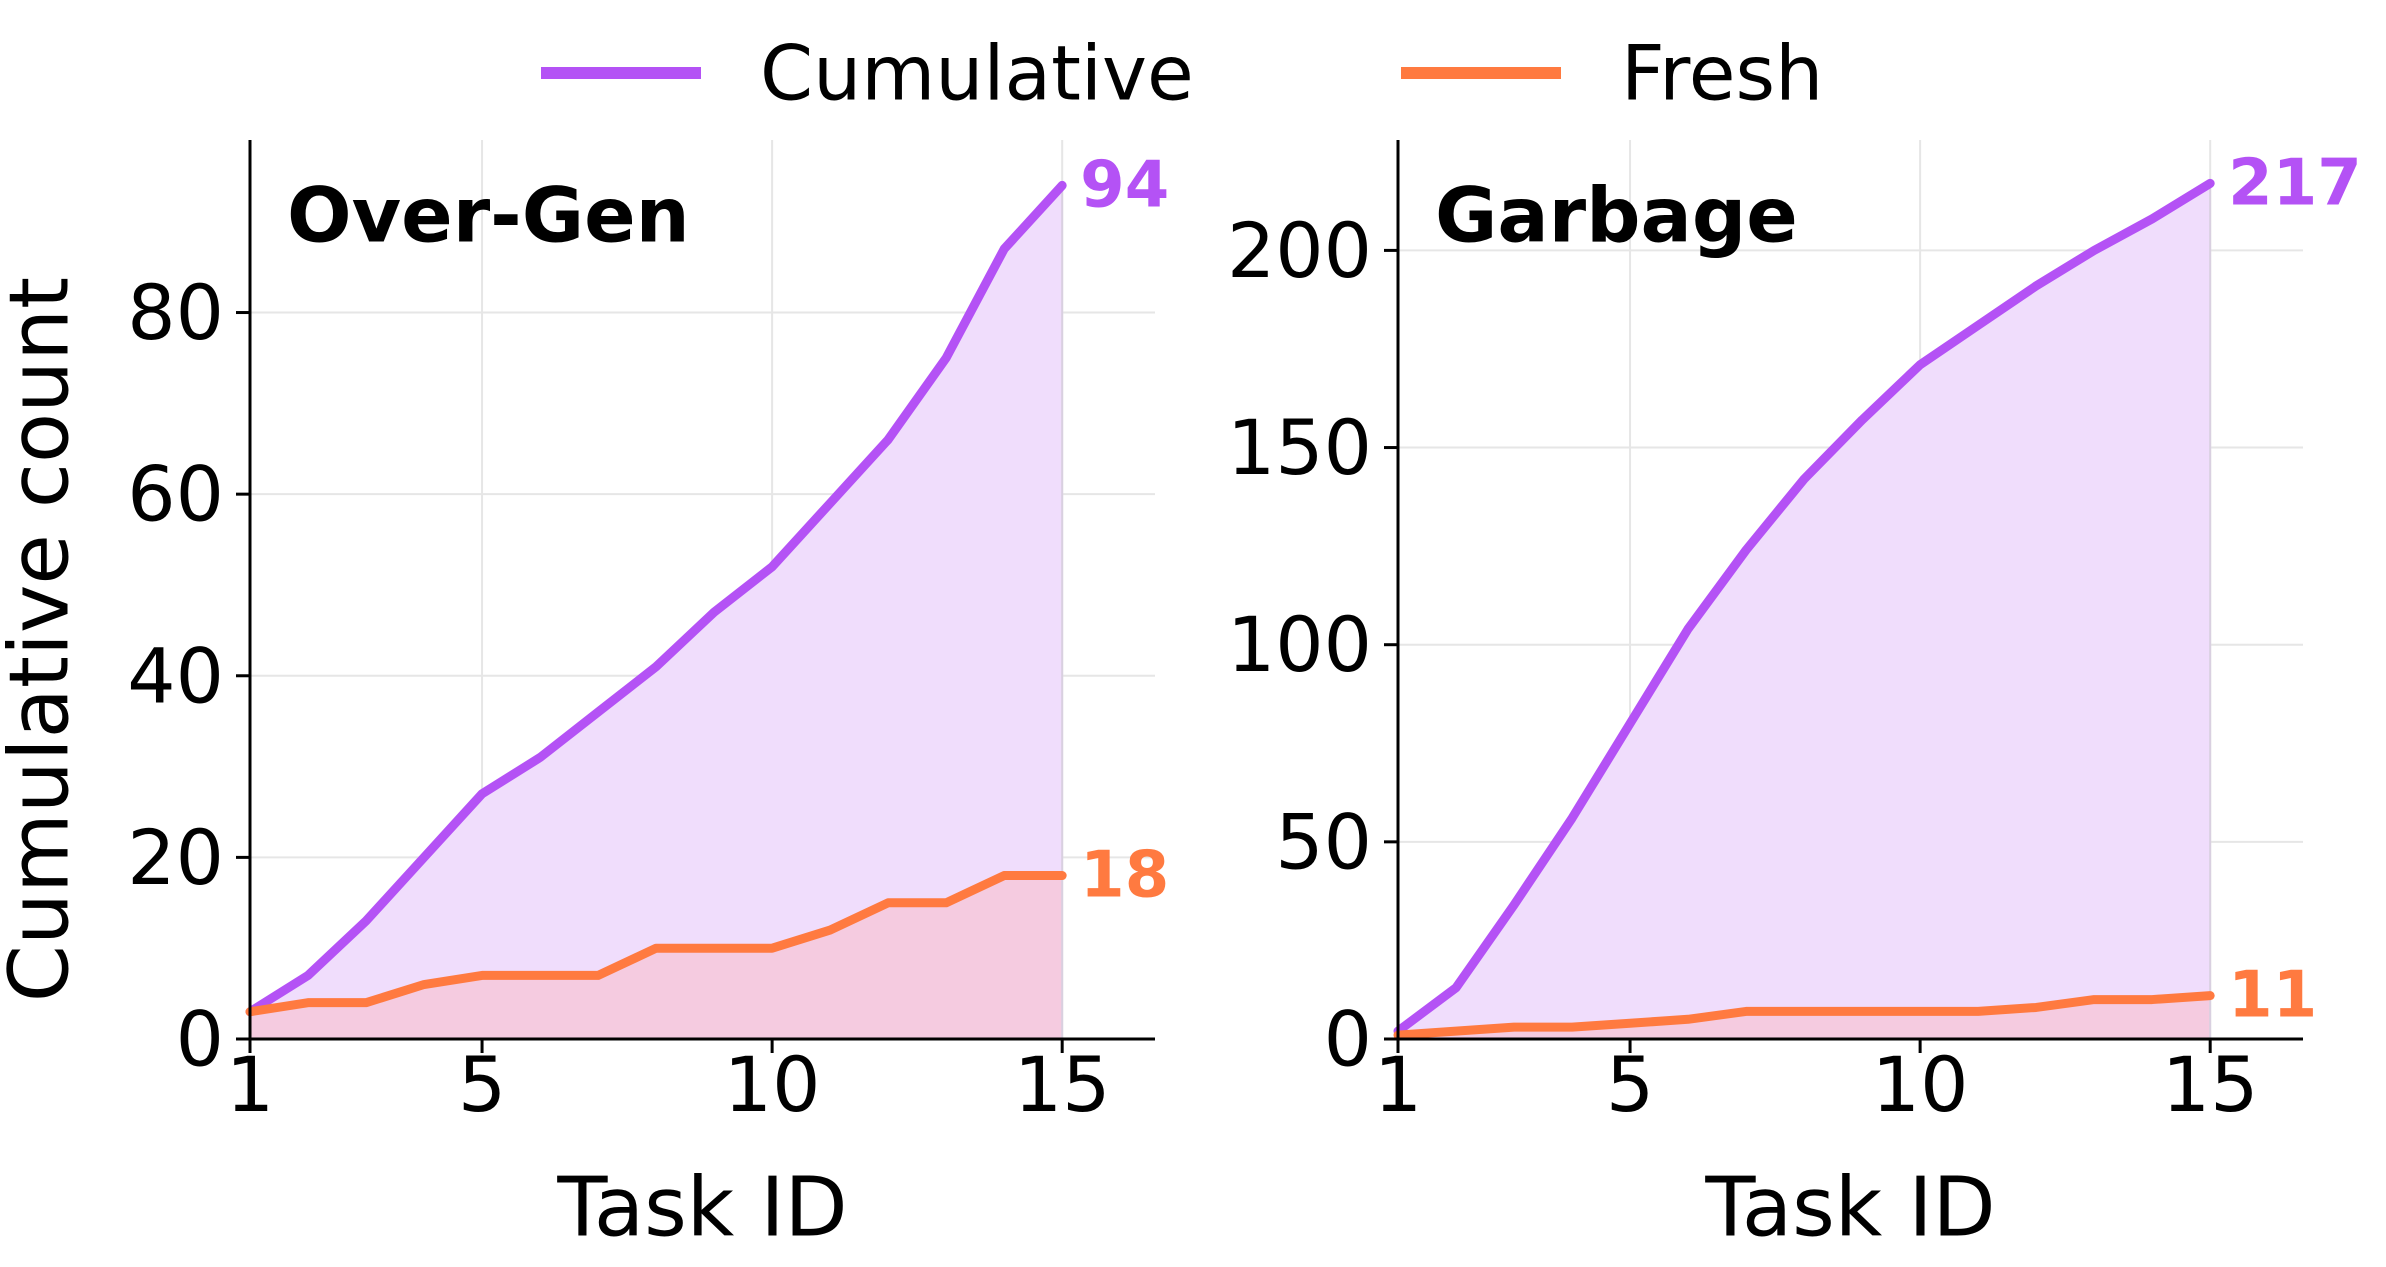 The height and width of the screenshot is (1267, 2386). I want to click on end-label-cumulative: 94, so click(1124, 185).